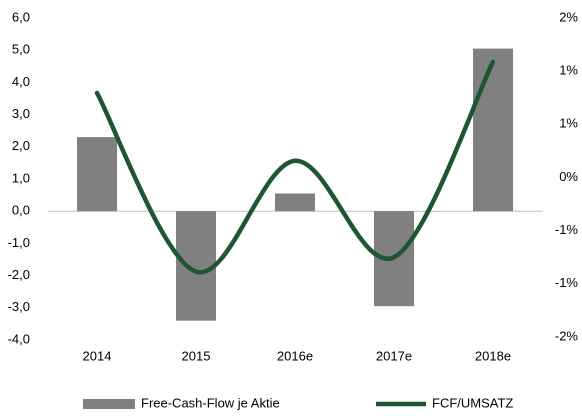 The image size is (582, 416). What do you see at coordinates (19, 242) in the screenshot?
I see `y-tick-label: -1,0` at bounding box center [19, 242].